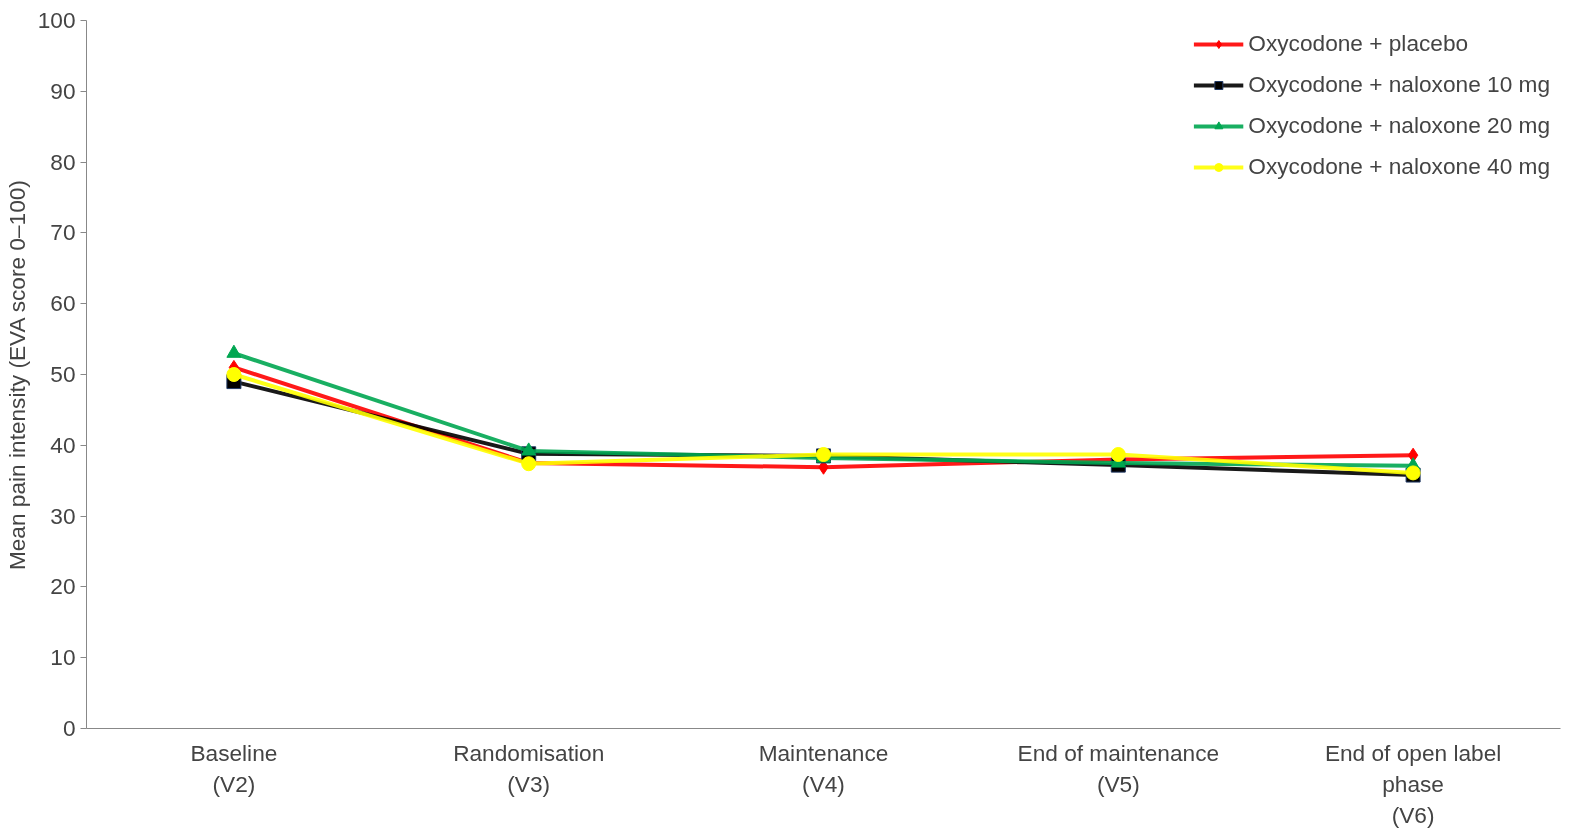 The height and width of the screenshot is (836, 1581). Describe the element at coordinates (16, 375) in the screenshot. I see `y-axis-title: Mean pain intensity (EVA score 0–100)` at that location.